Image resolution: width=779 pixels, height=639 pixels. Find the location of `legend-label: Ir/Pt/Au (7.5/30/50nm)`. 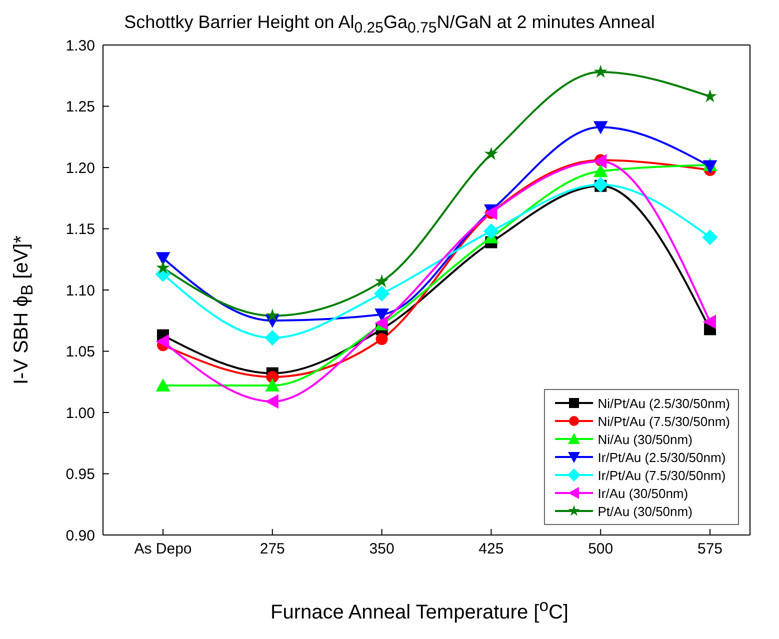

legend-label: Ir/Pt/Au (7.5/30/50nm) is located at coordinates (662, 475).